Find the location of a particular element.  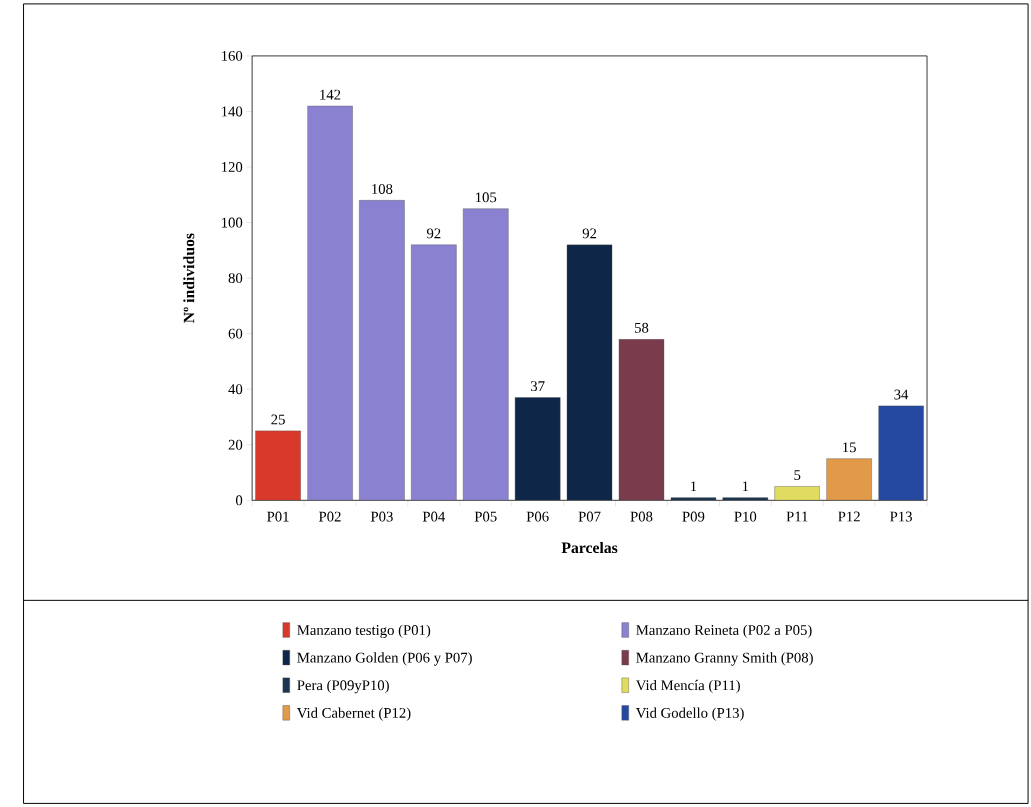

data-label: 34 is located at coordinates (901, 394).